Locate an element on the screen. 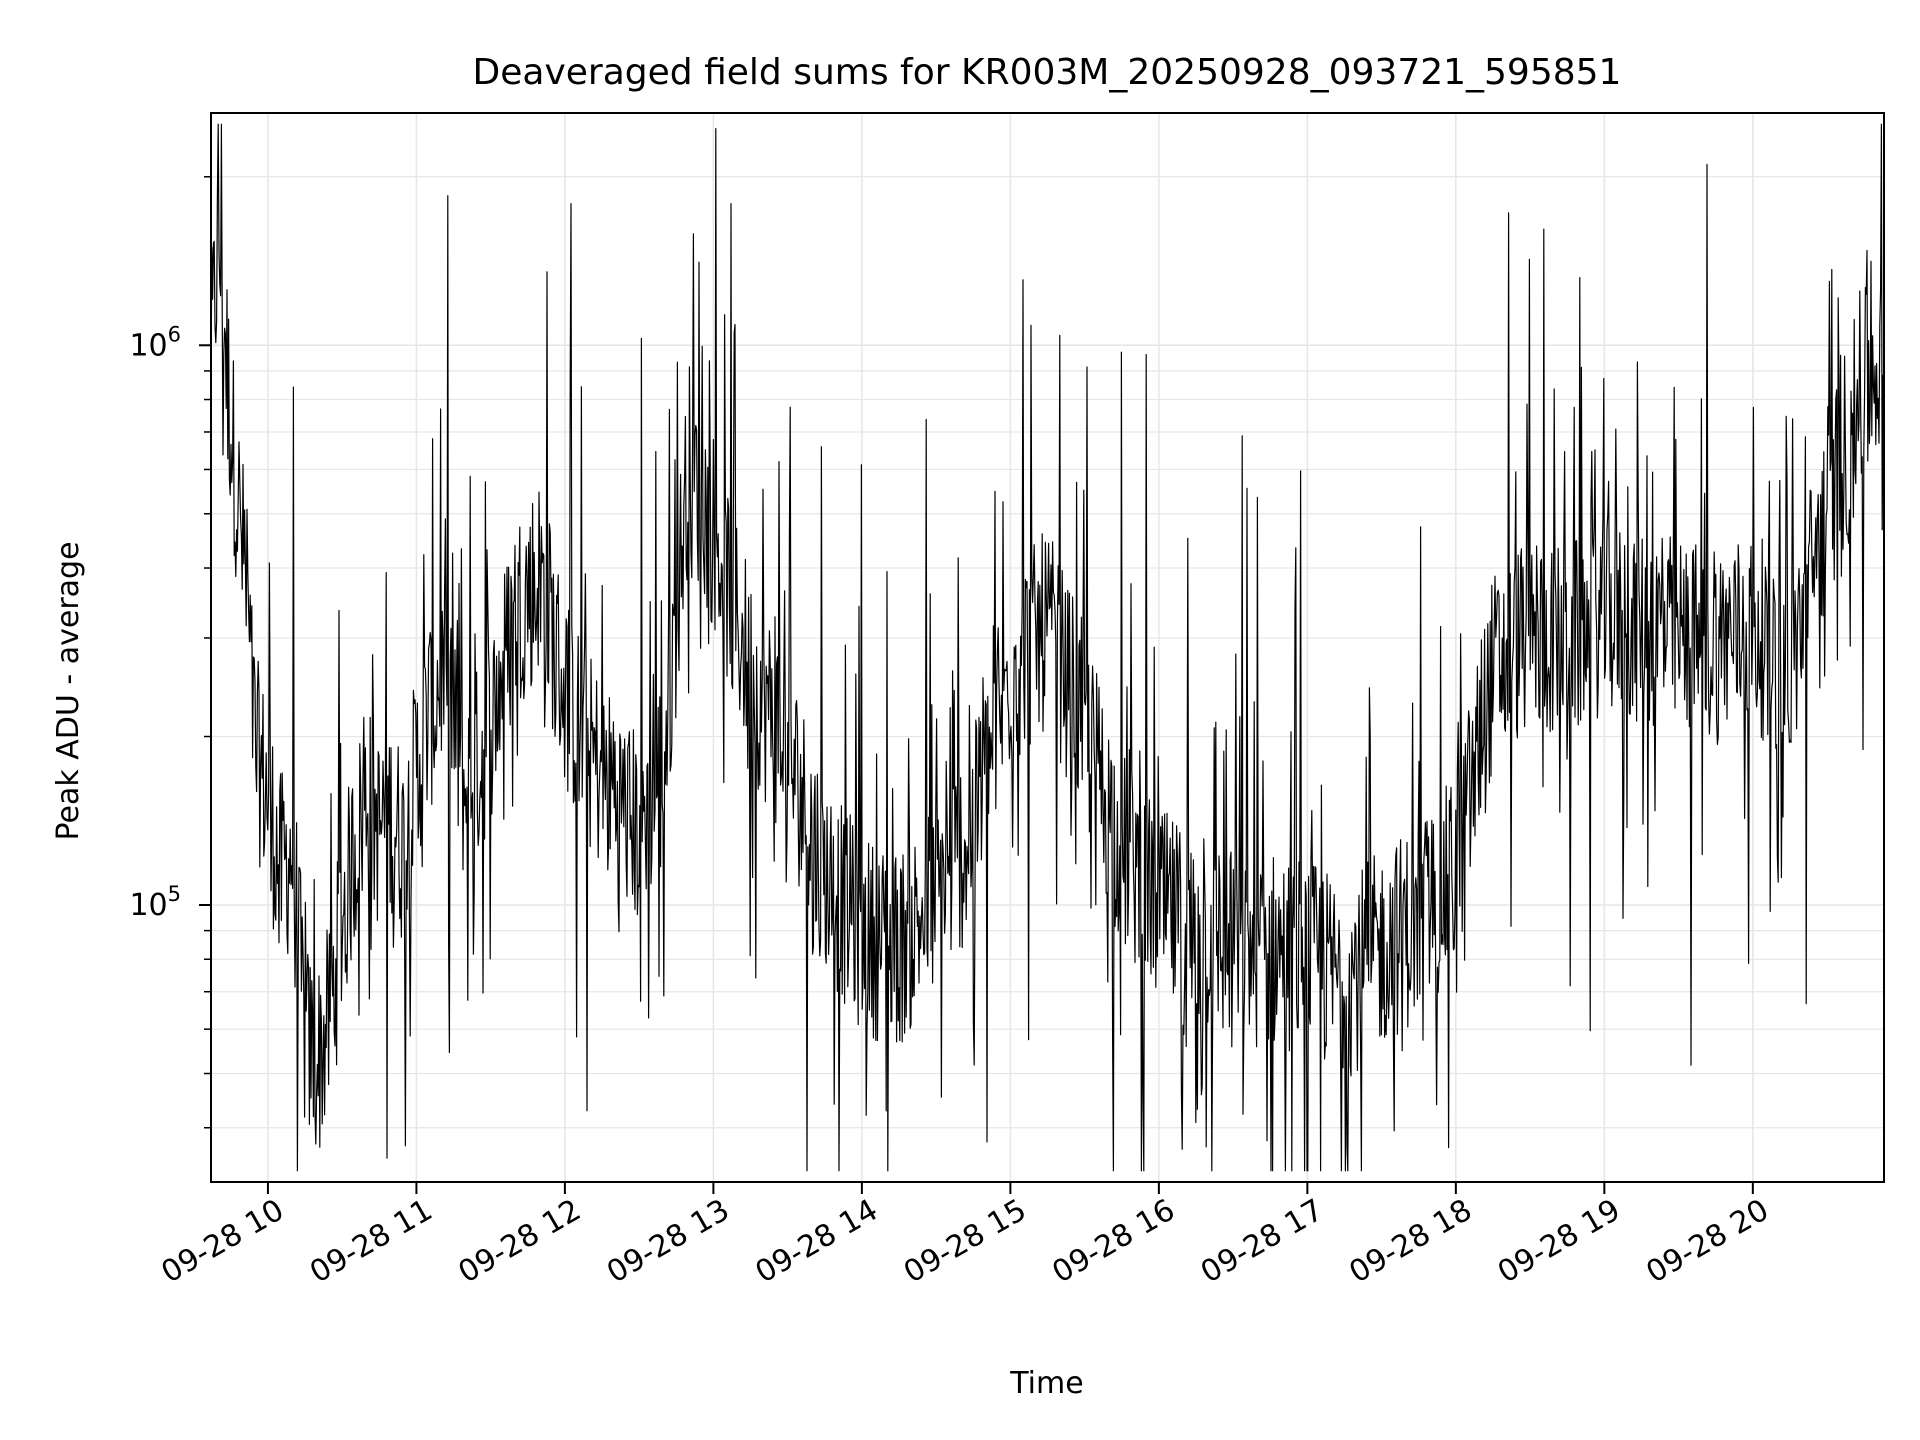  x-tick-label: 09-28 13 is located at coordinates (668, 1242).